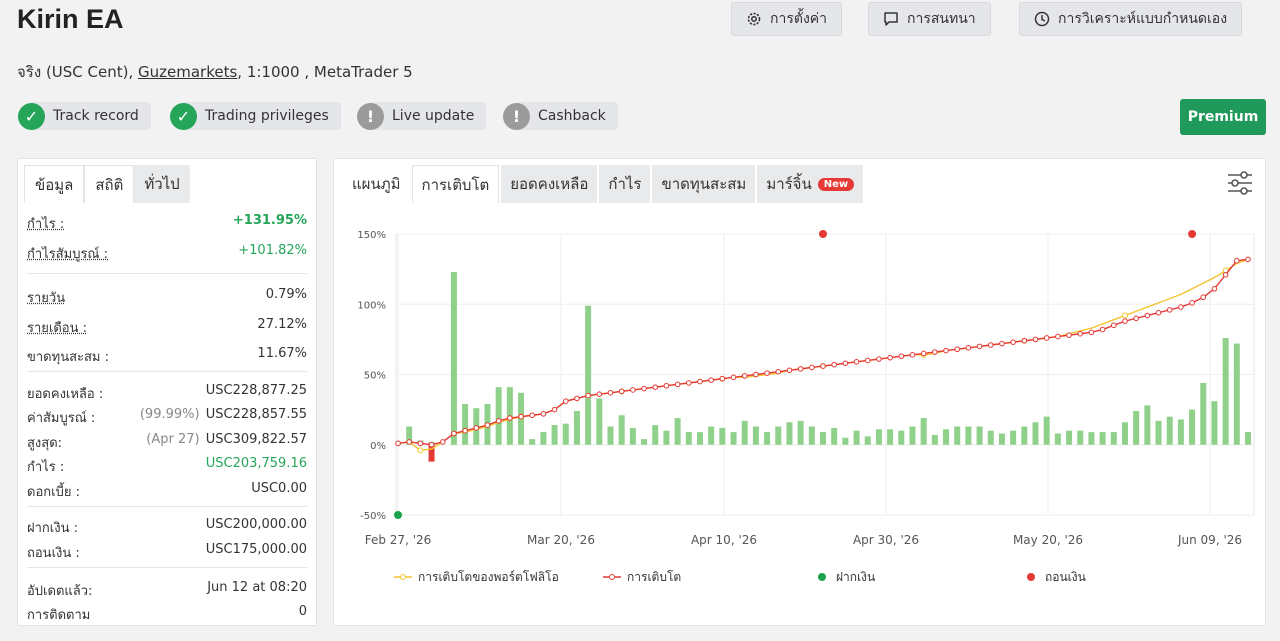 The height and width of the screenshot is (641, 1280). What do you see at coordinates (188, 72) in the screenshot?
I see `broker-link: Guzemarkets` at bounding box center [188, 72].